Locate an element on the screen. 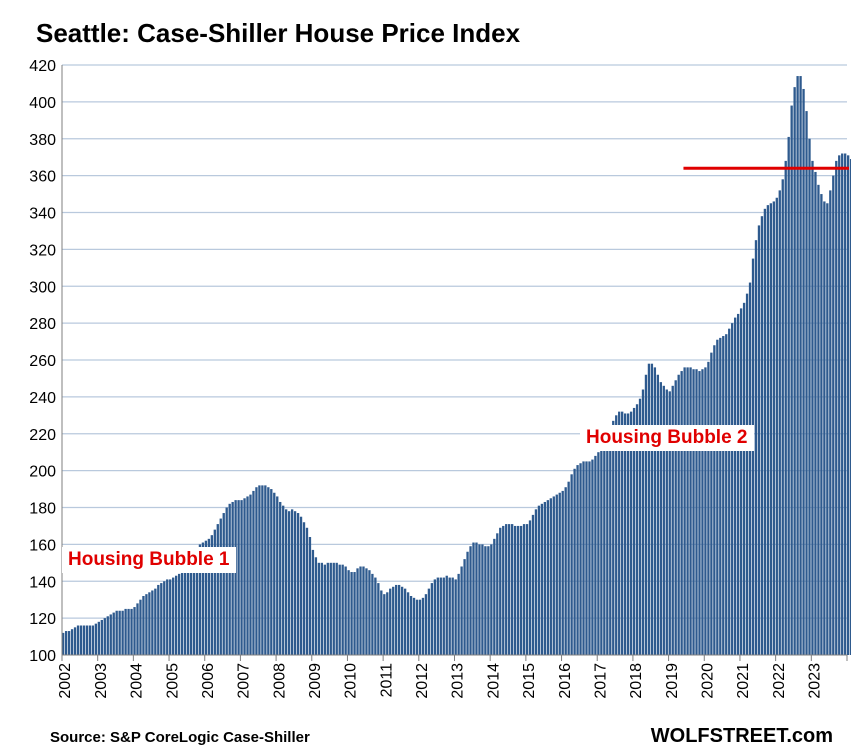  x-tick-label: 2006 is located at coordinates (208, 681).